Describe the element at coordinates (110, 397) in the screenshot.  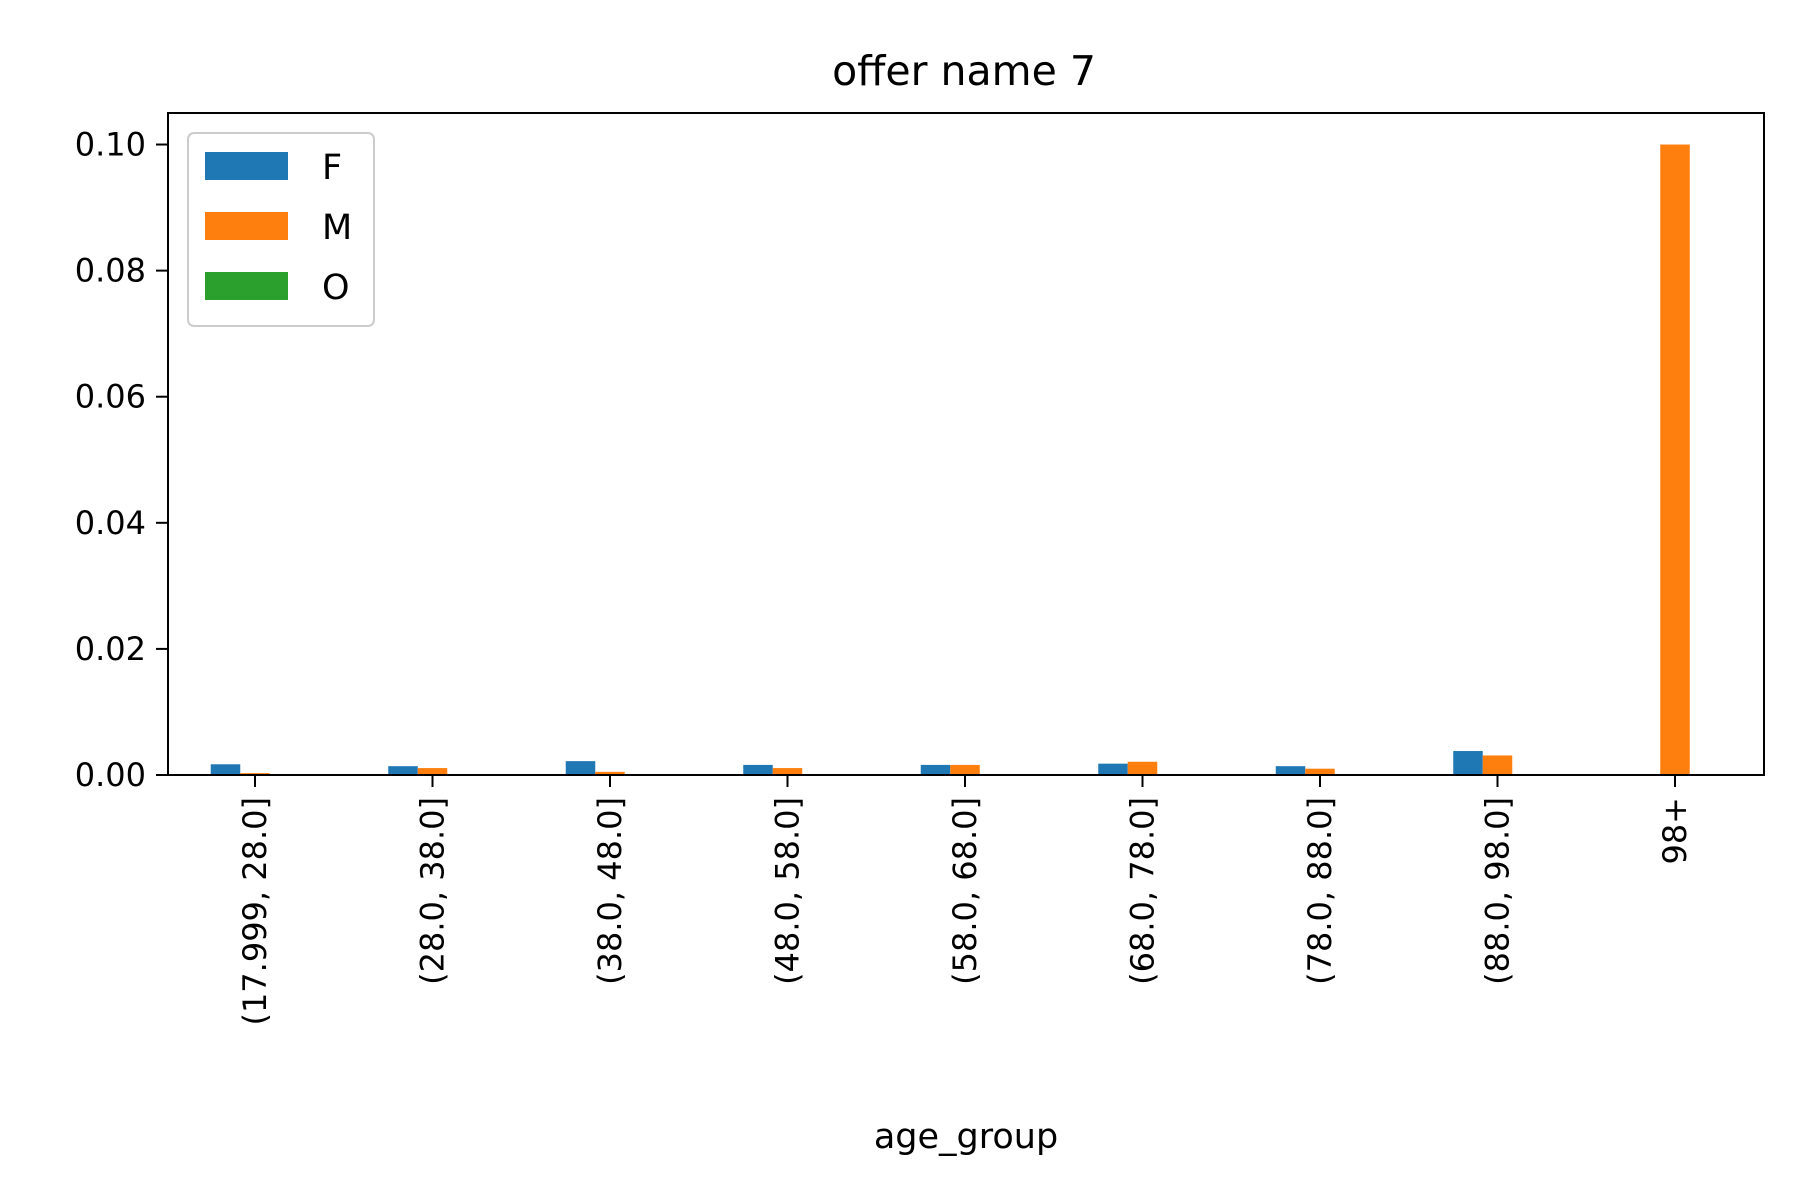
I see `y-tick-label: 0.06` at that location.